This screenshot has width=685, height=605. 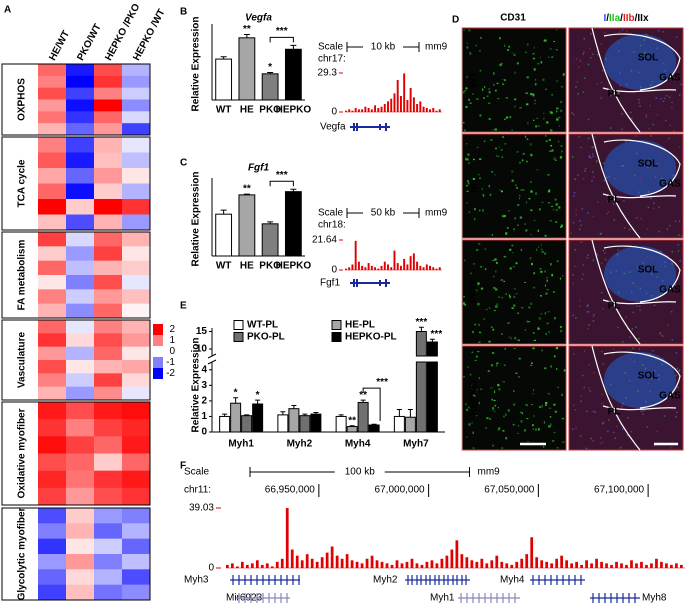 I want to click on x-tick-label: 67,050,000, so click(x=509, y=490).